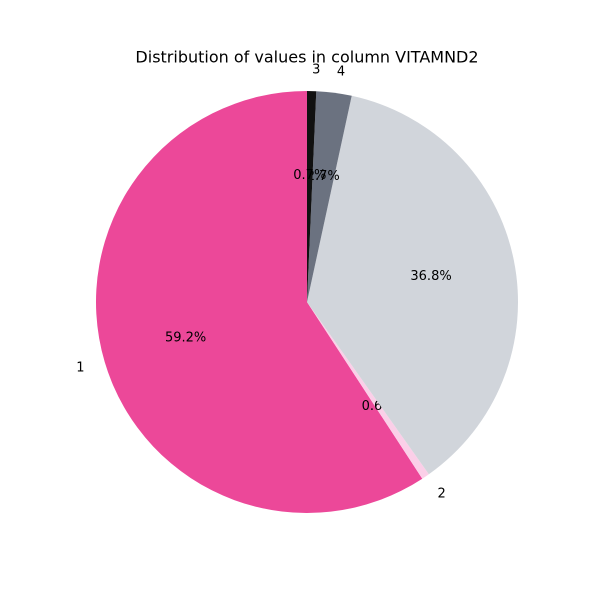 The height and width of the screenshot is (600, 600). I want to click on slice-label: 1, so click(80, 368).